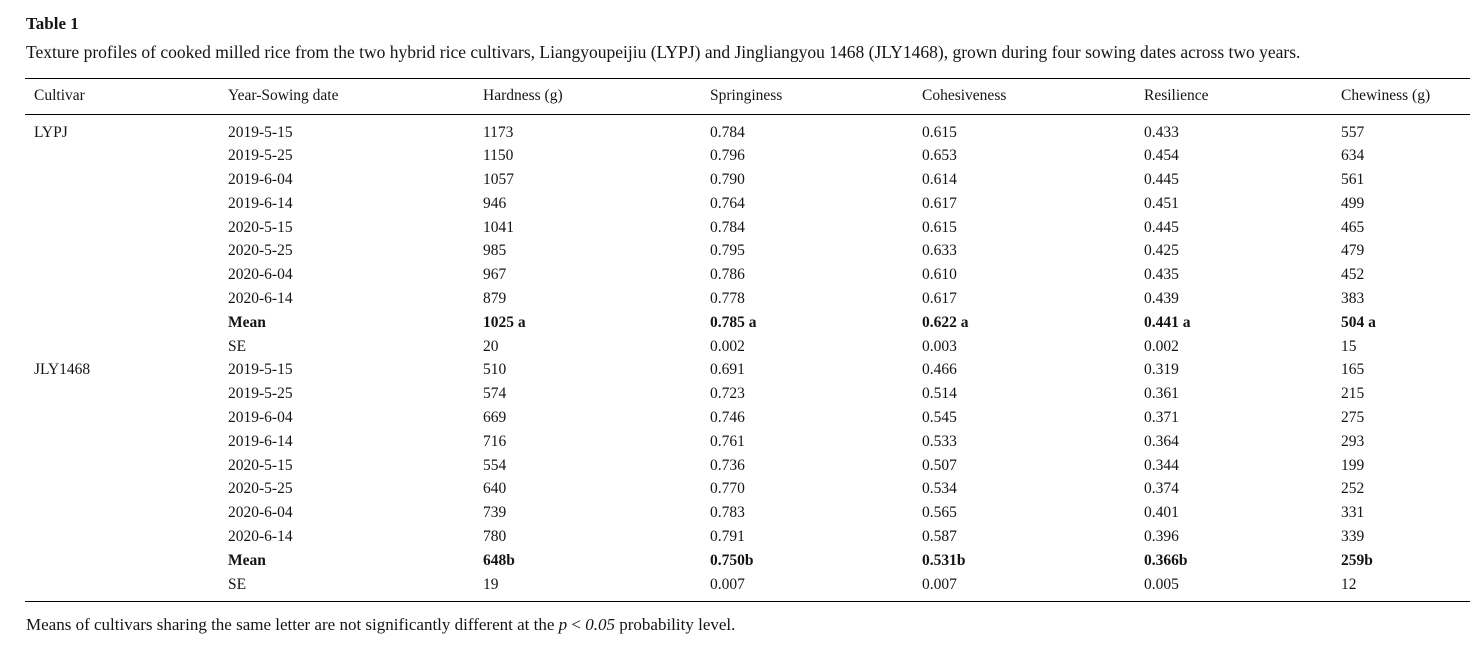 This screenshot has height=671, width=1484. I want to click on cell-springiness: 0.770, so click(727, 489).